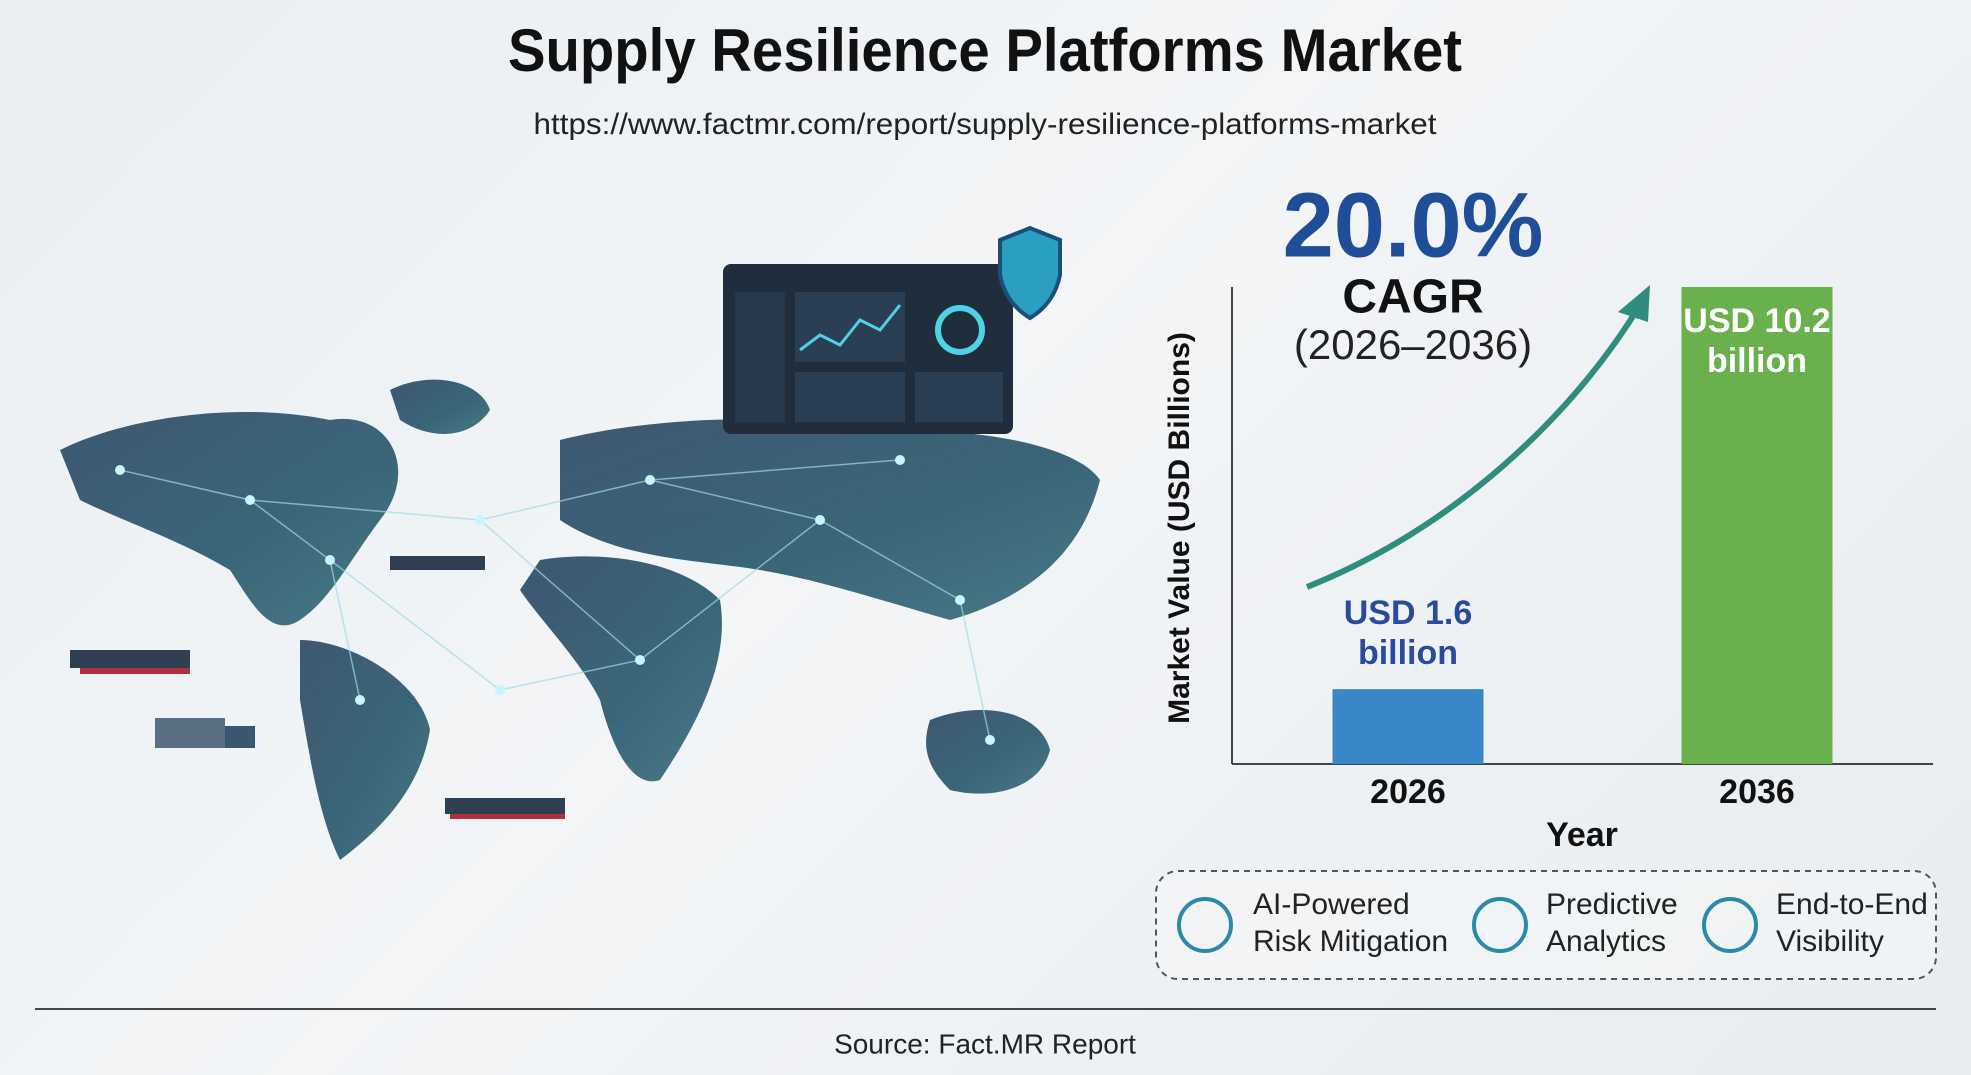  Describe the element at coordinates (1413, 344) in the screenshot. I see `cagr-period: (2026–2036)` at that location.